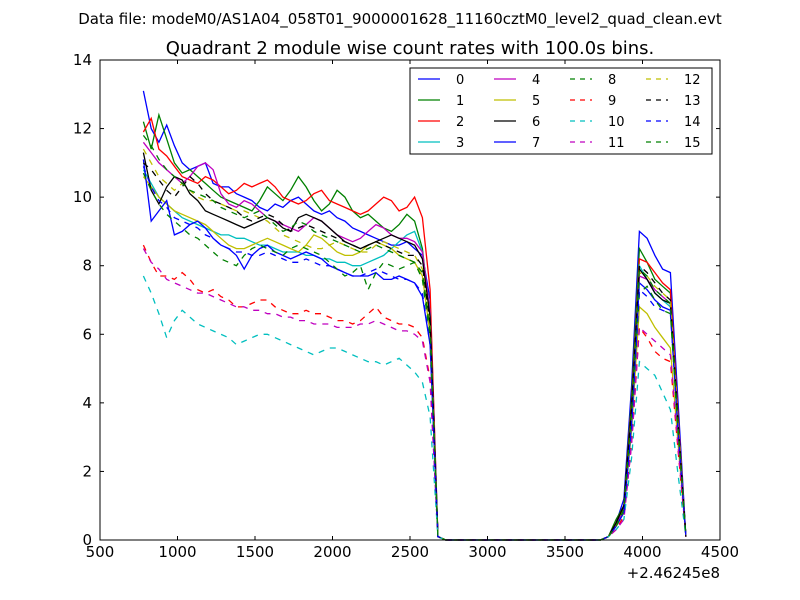 This screenshot has width=800, height=600. I want to click on legend-box, so click(561, 111).